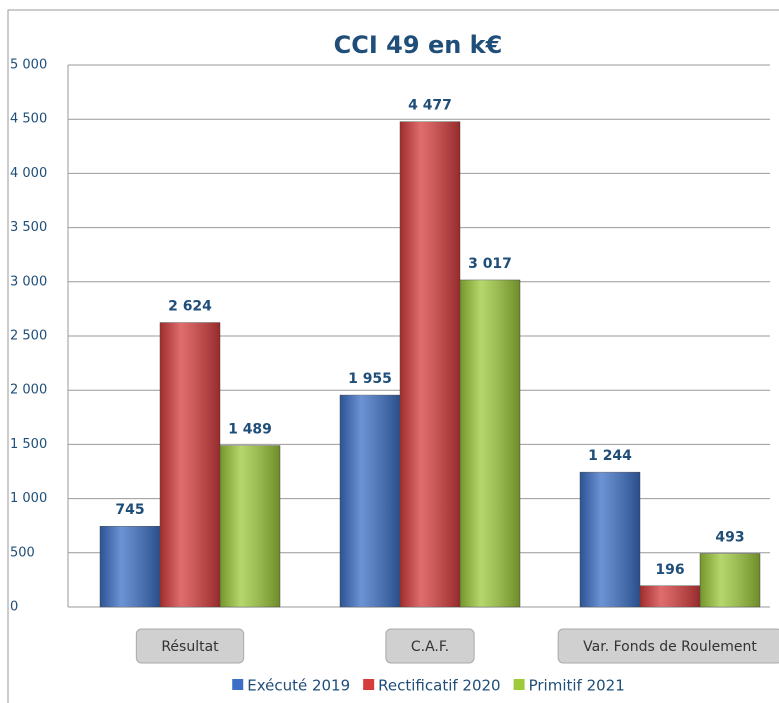 This screenshot has width=779, height=703. What do you see at coordinates (430, 106) in the screenshot?
I see `value-label: 4 477` at bounding box center [430, 106].